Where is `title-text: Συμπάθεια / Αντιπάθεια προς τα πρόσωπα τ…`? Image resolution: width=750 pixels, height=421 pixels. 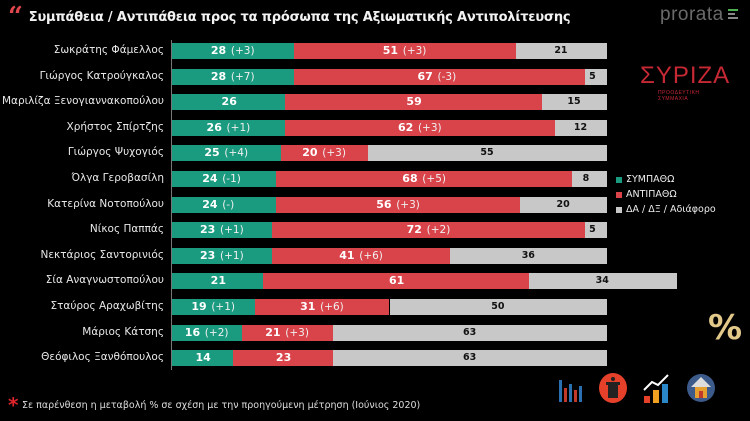 title-text: Συμπάθεια / Αντιπάθεια προς τα πρόσωπα τ… is located at coordinates (299, 17).